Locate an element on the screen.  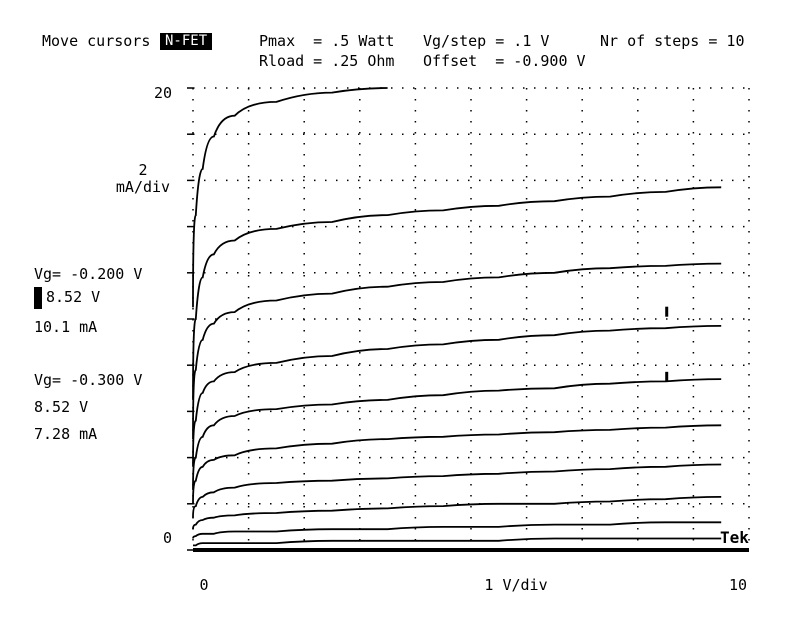
cursor1-current-readout: 10.1 mA is located at coordinates (66, 327).